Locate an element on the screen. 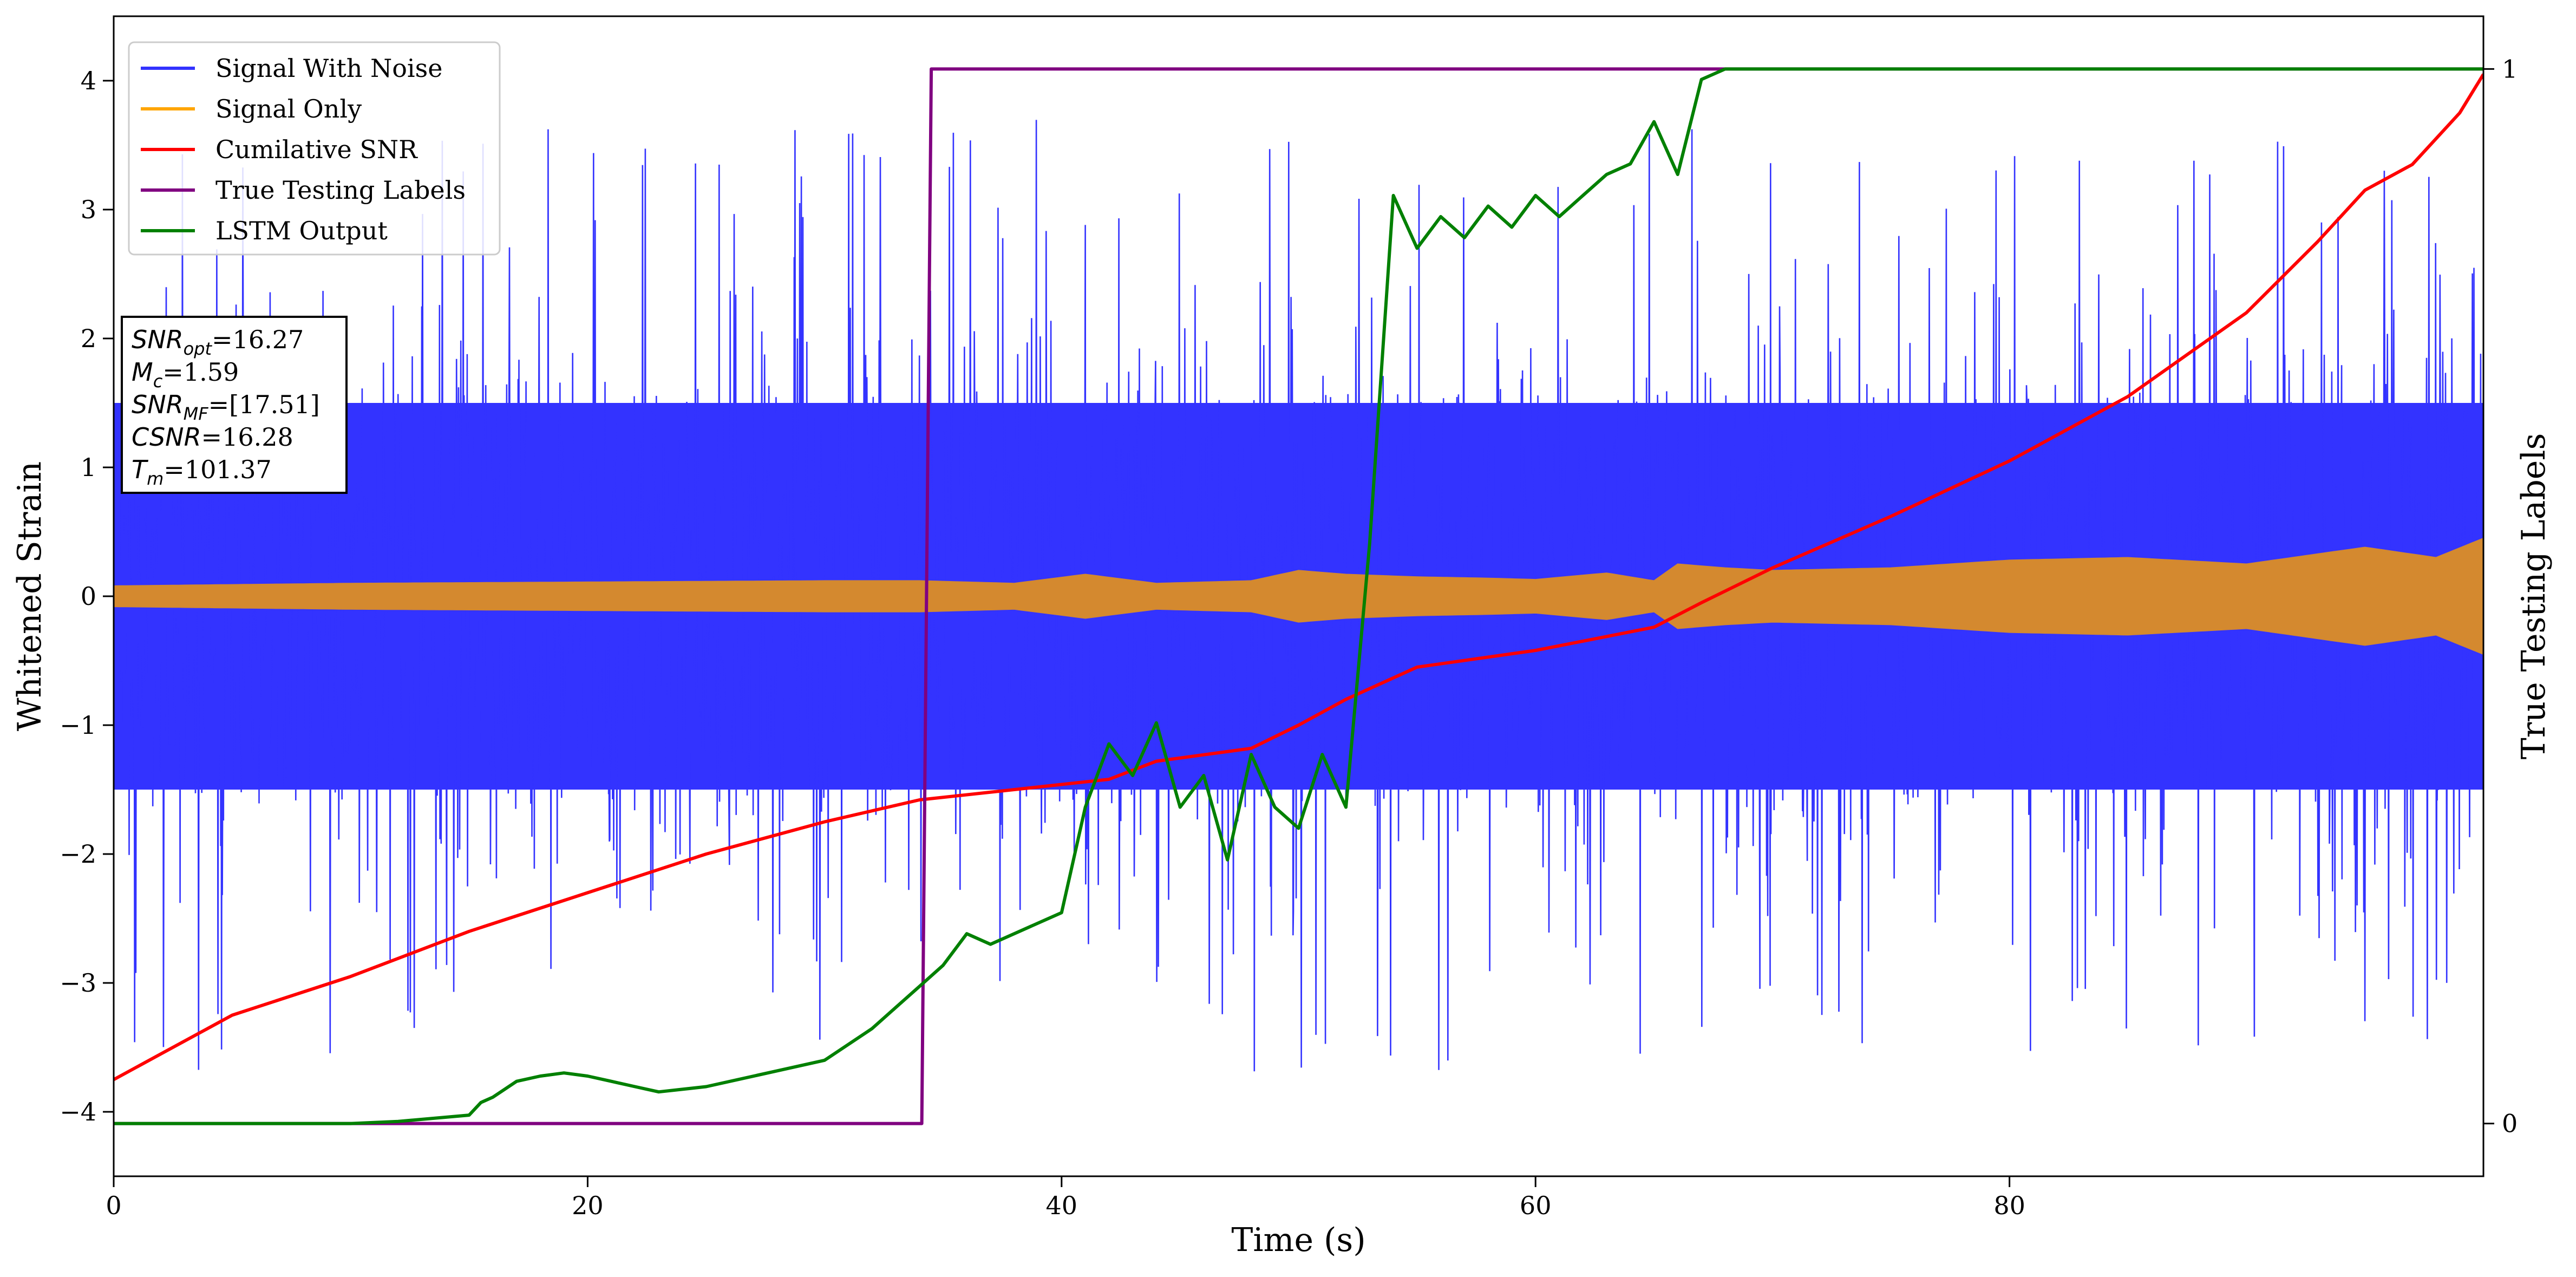 The height and width of the screenshot is (1277, 2576). y2-tick-label: 1 is located at coordinates (2510, 68).